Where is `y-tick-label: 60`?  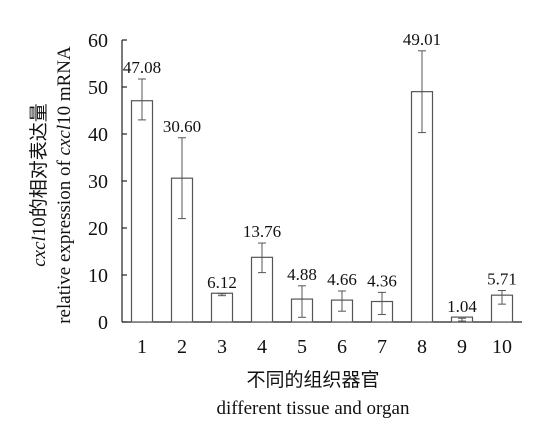 y-tick-label: 60 is located at coordinates (98, 41).